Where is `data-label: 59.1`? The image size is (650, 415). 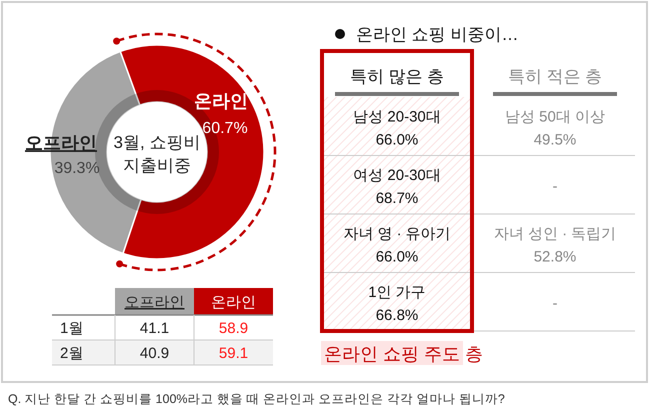
data-label: 59.1 is located at coordinates (233, 353).